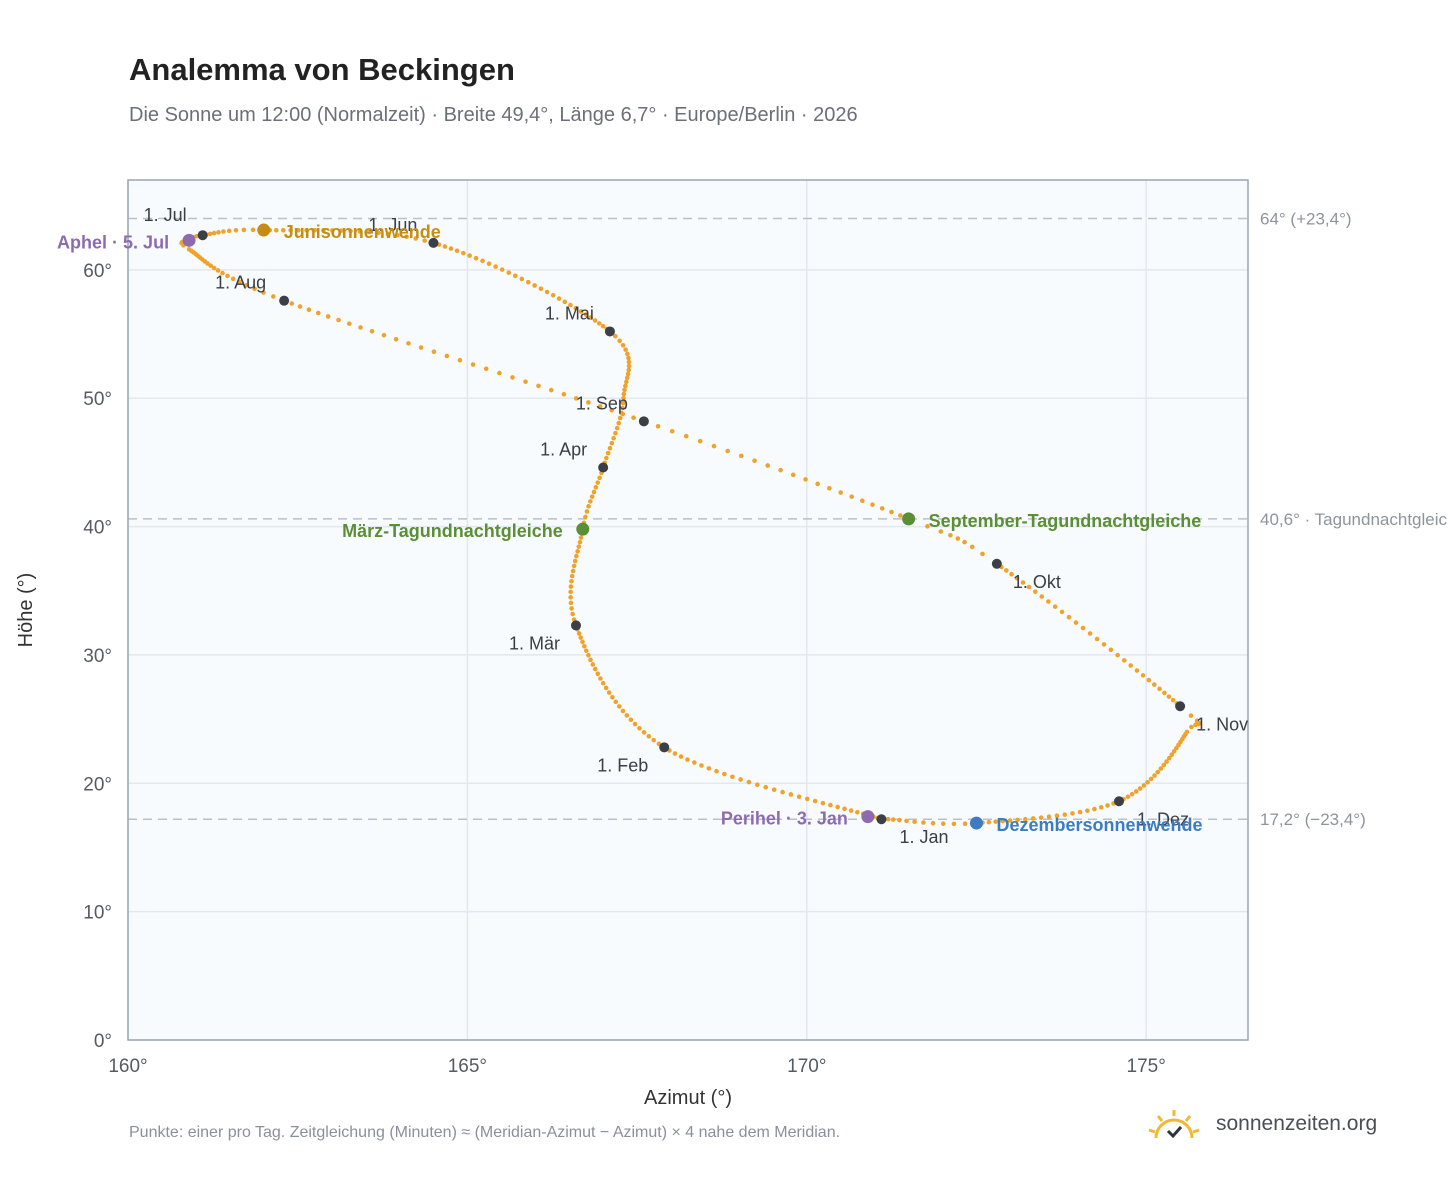  I want to click on month-marker-label: 1. Okt, so click(1037, 582).